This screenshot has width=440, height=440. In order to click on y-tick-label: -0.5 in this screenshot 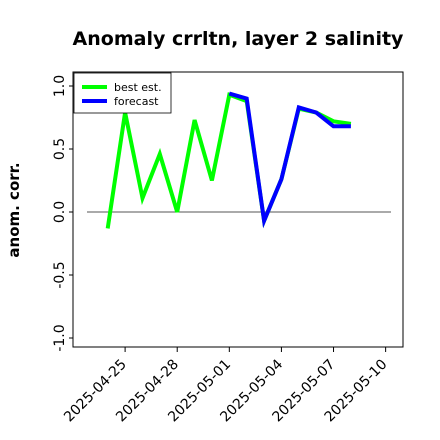, I will do `click(60, 274)`.